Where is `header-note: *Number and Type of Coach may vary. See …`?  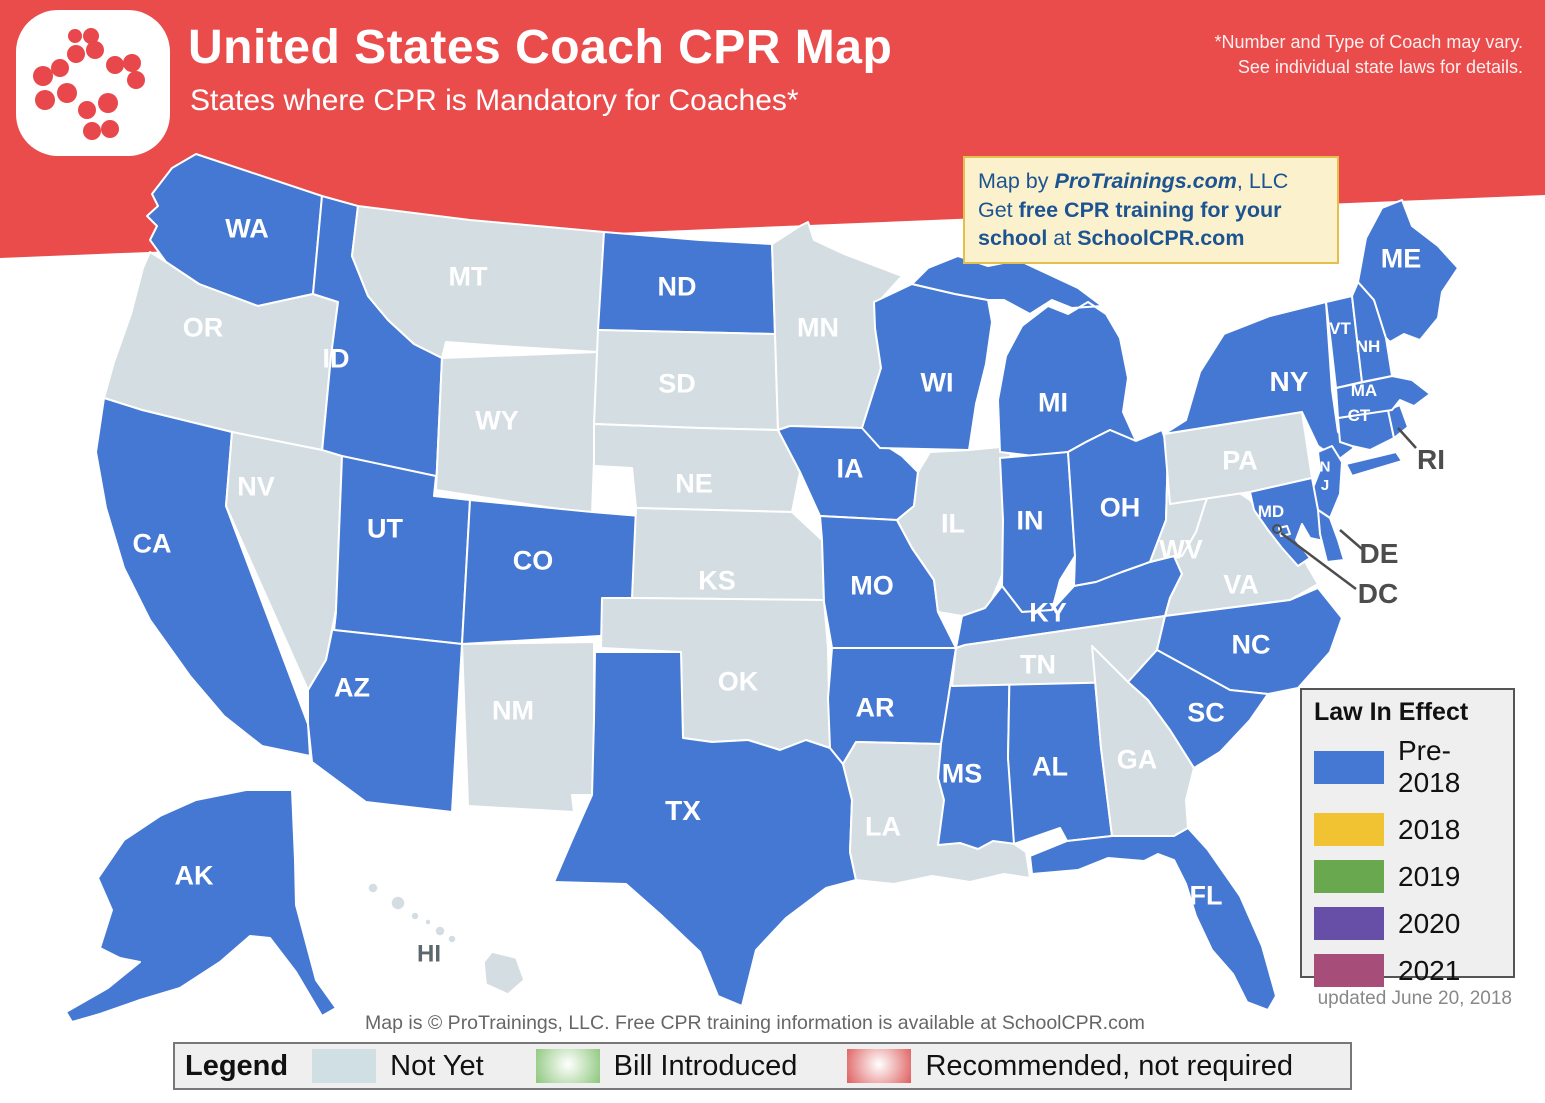
header-note: *Number and Type of Coach may vary. See … is located at coordinates (1369, 55).